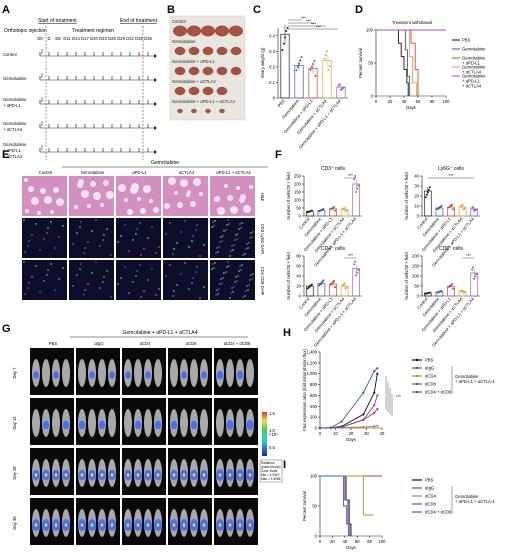 Image resolution: width=520 pixels, height=559 pixels. I want to click on day-tick-label: D, so click(48, 38).